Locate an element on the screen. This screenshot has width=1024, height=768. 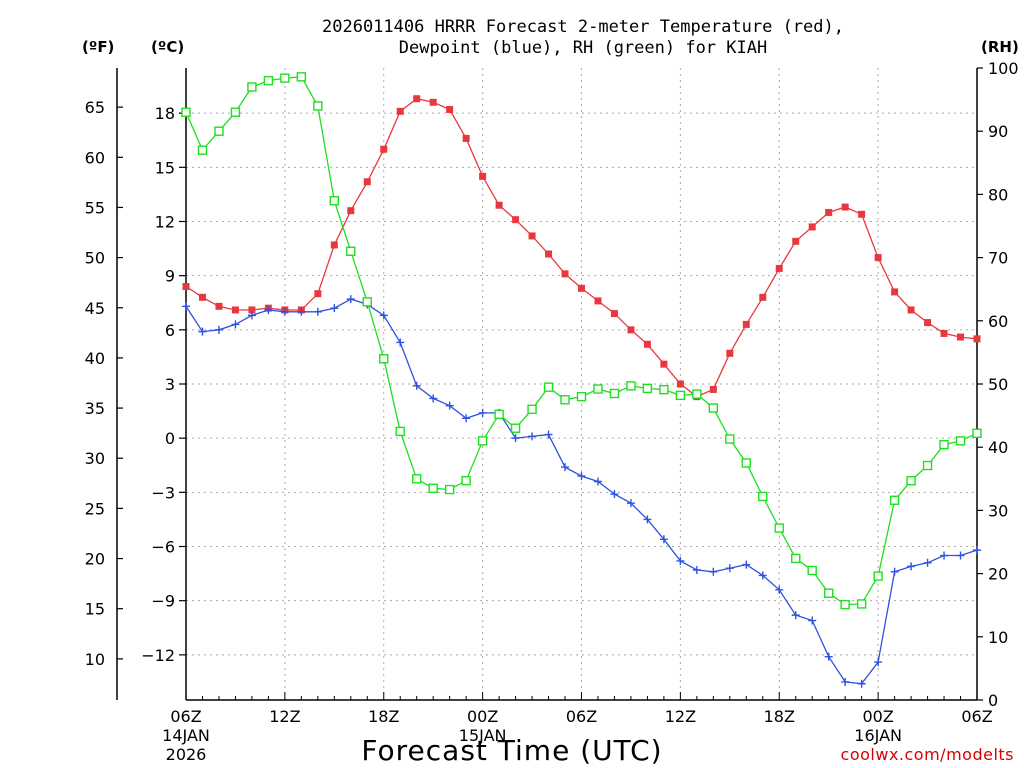
year-label: 2026 is located at coordinates (186, 754).